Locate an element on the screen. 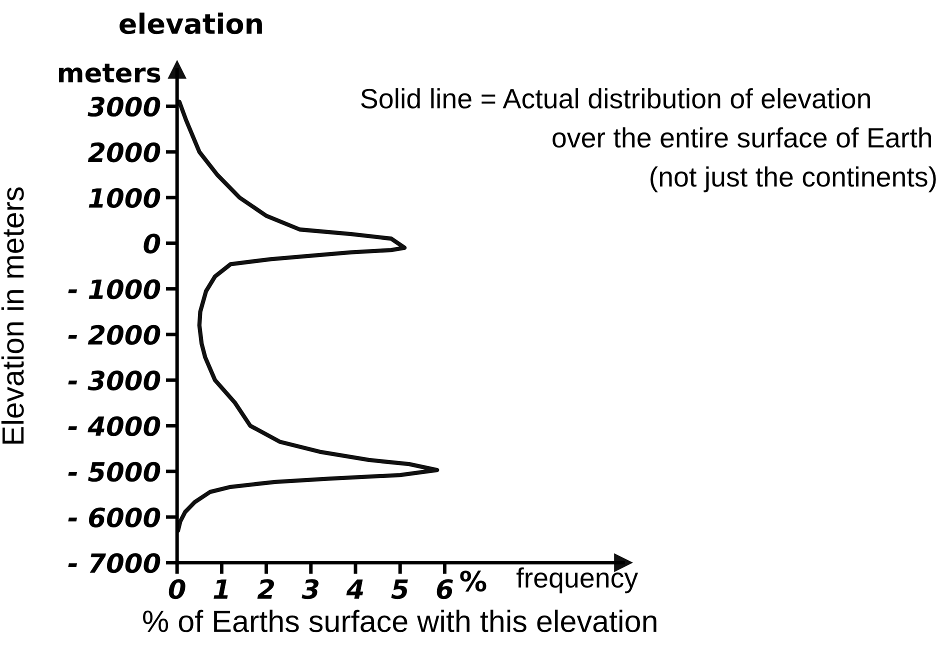 The width and height of the screenshot is (947, 652). y-tick-label: 0 is located at coordinates (152, 244).